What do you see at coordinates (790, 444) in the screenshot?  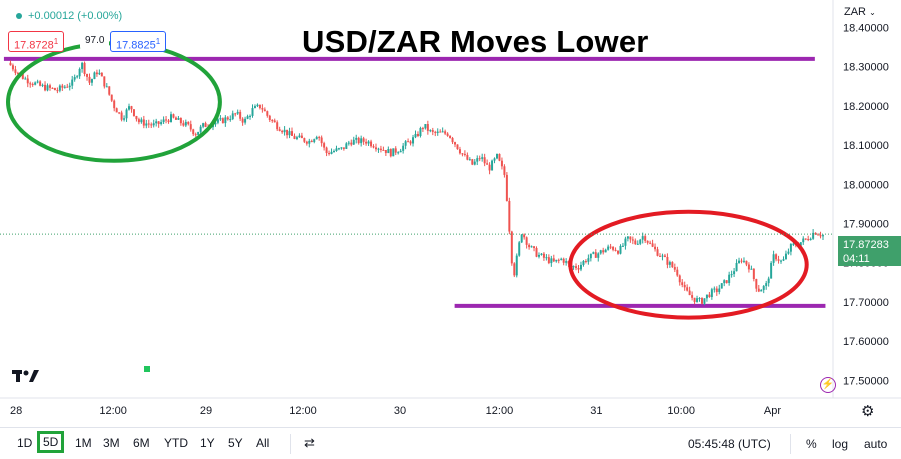 I see `toolbar-divider` at bounding box center [790, 444].